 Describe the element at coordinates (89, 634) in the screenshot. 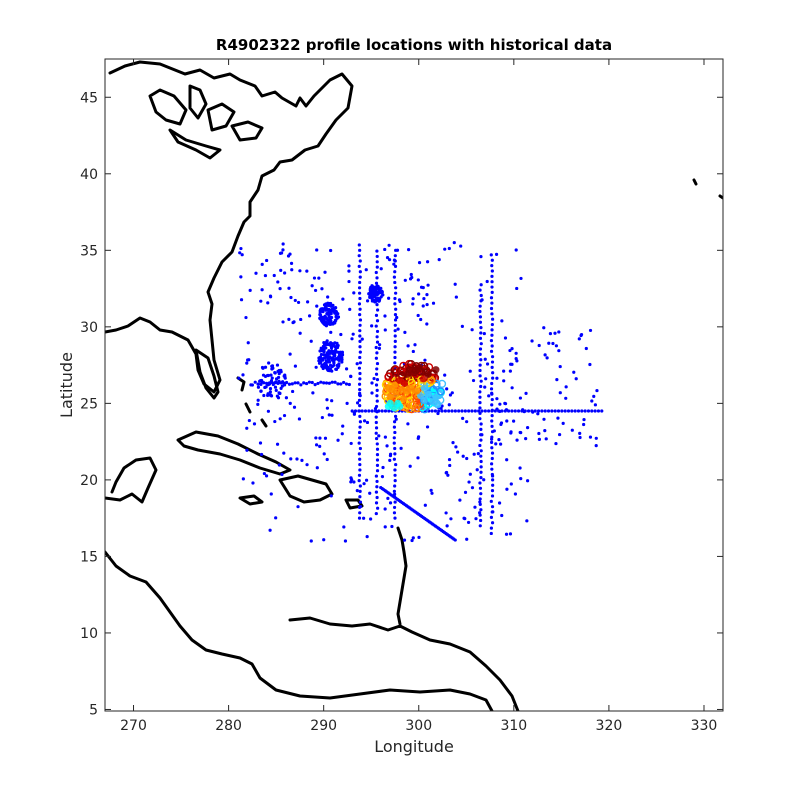

I see `y-tick-label: 10` at that location.